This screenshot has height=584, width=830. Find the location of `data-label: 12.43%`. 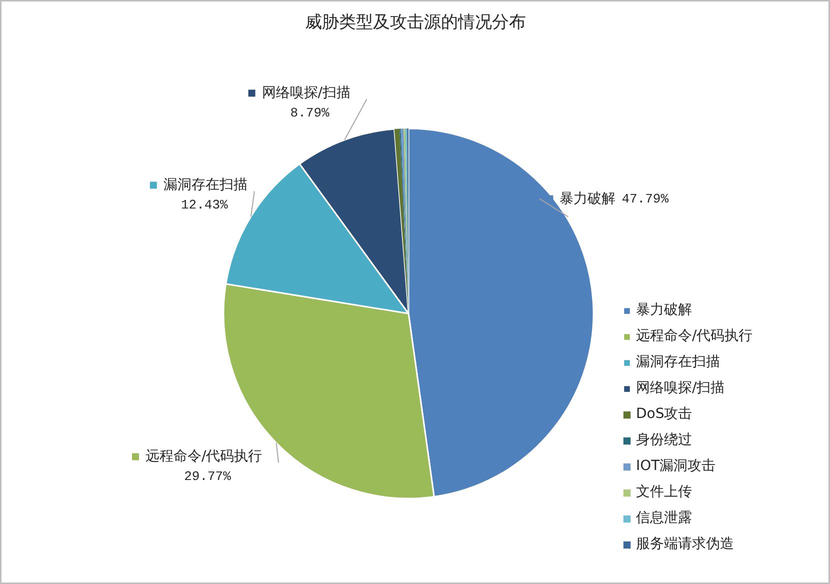

data-label: 12.43% is located at coordinates (204, 205).